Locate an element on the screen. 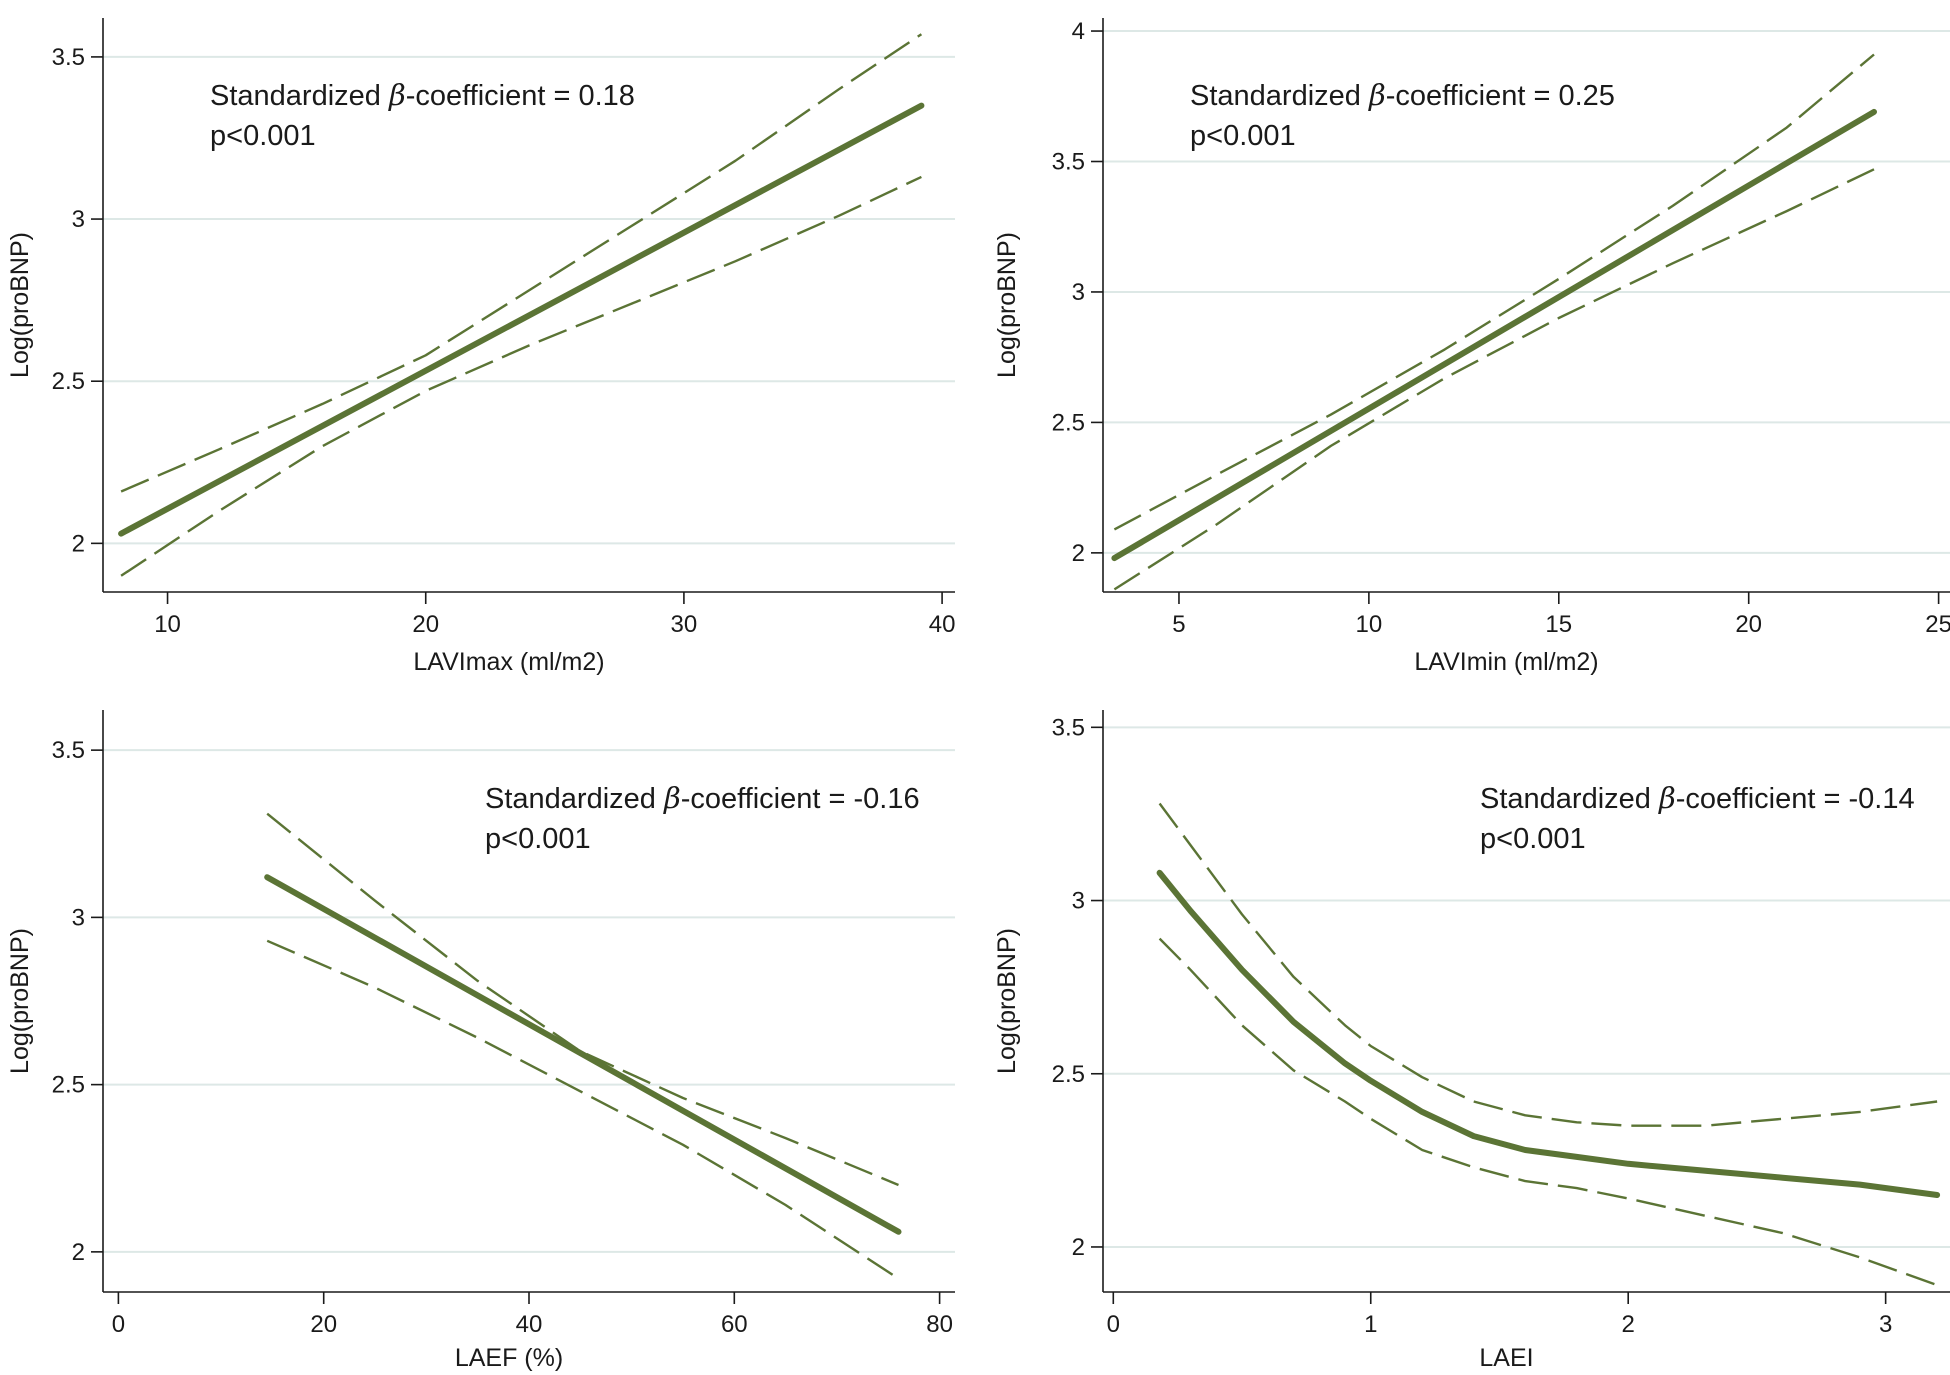 This screenshot has height=1375, width=1950. x-tick-label: 1 is located at coordinates (1370, 1324).